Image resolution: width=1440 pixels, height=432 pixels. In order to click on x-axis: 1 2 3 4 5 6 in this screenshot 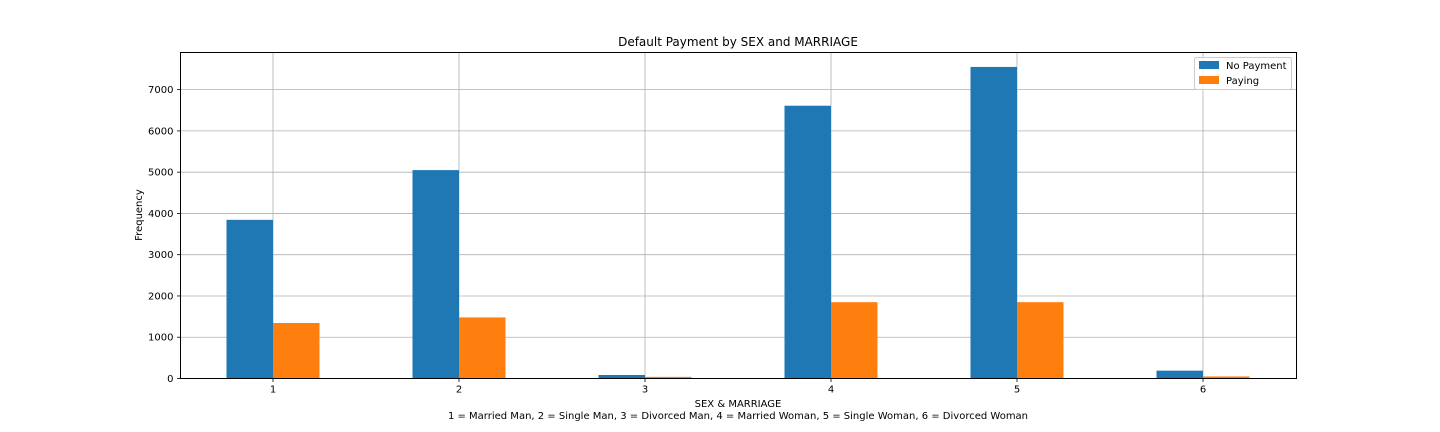, I will do `click(738, 387)`.